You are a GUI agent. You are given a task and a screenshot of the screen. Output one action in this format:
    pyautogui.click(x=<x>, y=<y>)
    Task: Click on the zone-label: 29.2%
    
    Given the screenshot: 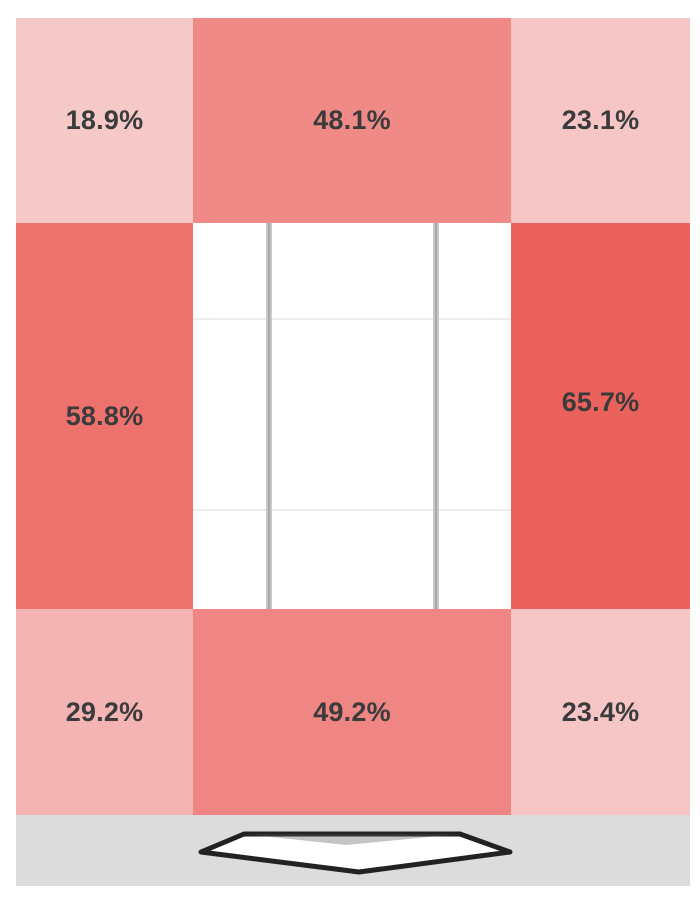 What is the action you would take?
    pyautogui.click(x=104, y=711)
    